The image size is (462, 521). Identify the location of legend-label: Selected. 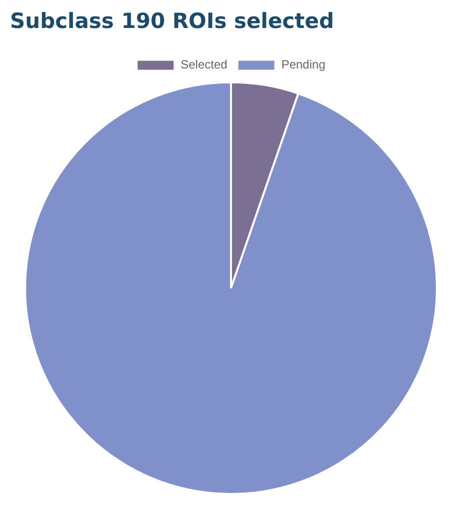
(204, 65).